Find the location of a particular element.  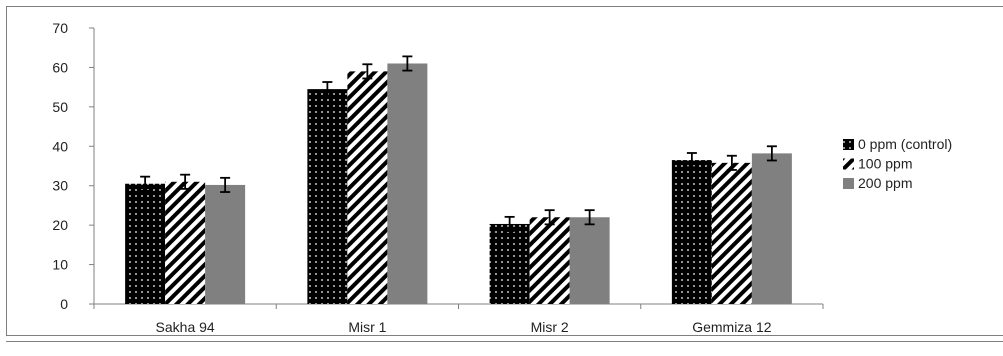

x-tick-label: Misr 2 is located at coordinates (550, 327).